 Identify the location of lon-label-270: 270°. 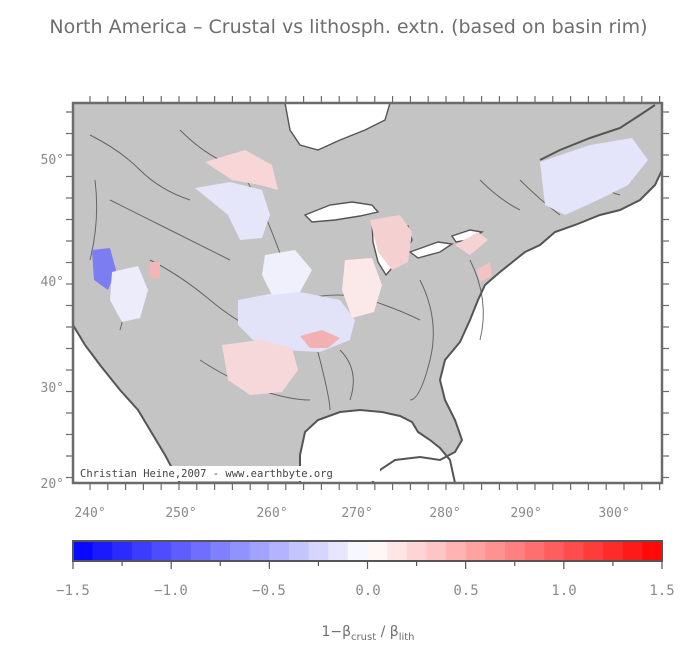
(356, 513).